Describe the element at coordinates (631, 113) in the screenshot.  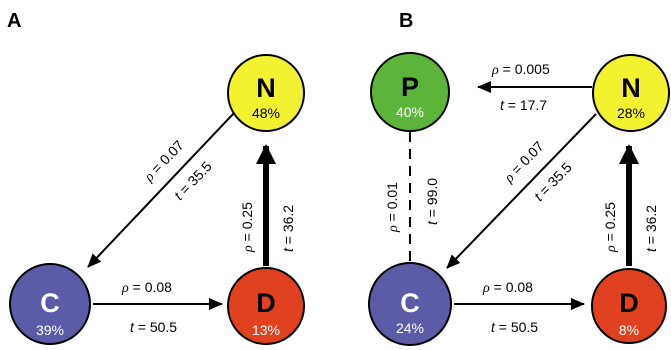
I see `node-b-n-percent: 28%` at that location.